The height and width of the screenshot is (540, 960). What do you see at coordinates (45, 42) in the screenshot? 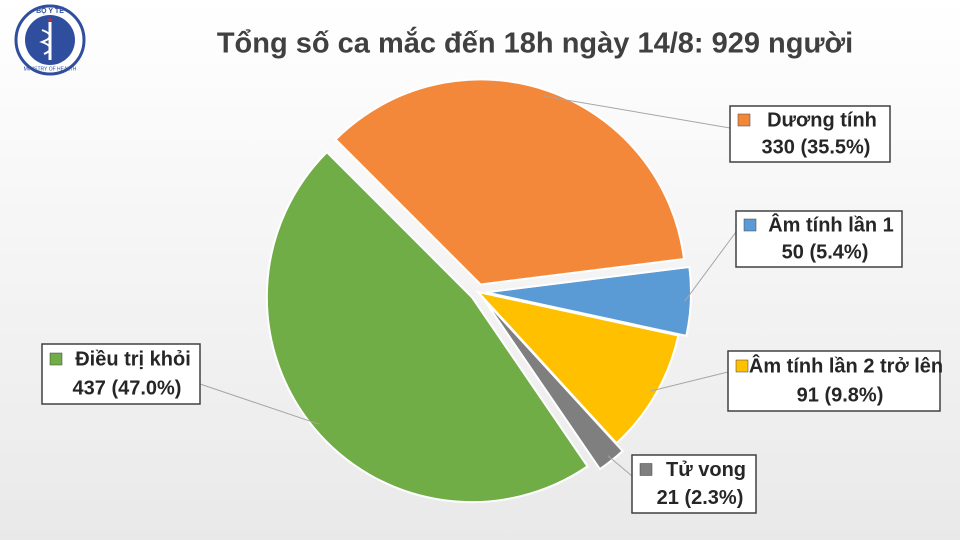
I see `logo-snake` at bounding box center [45, 42].